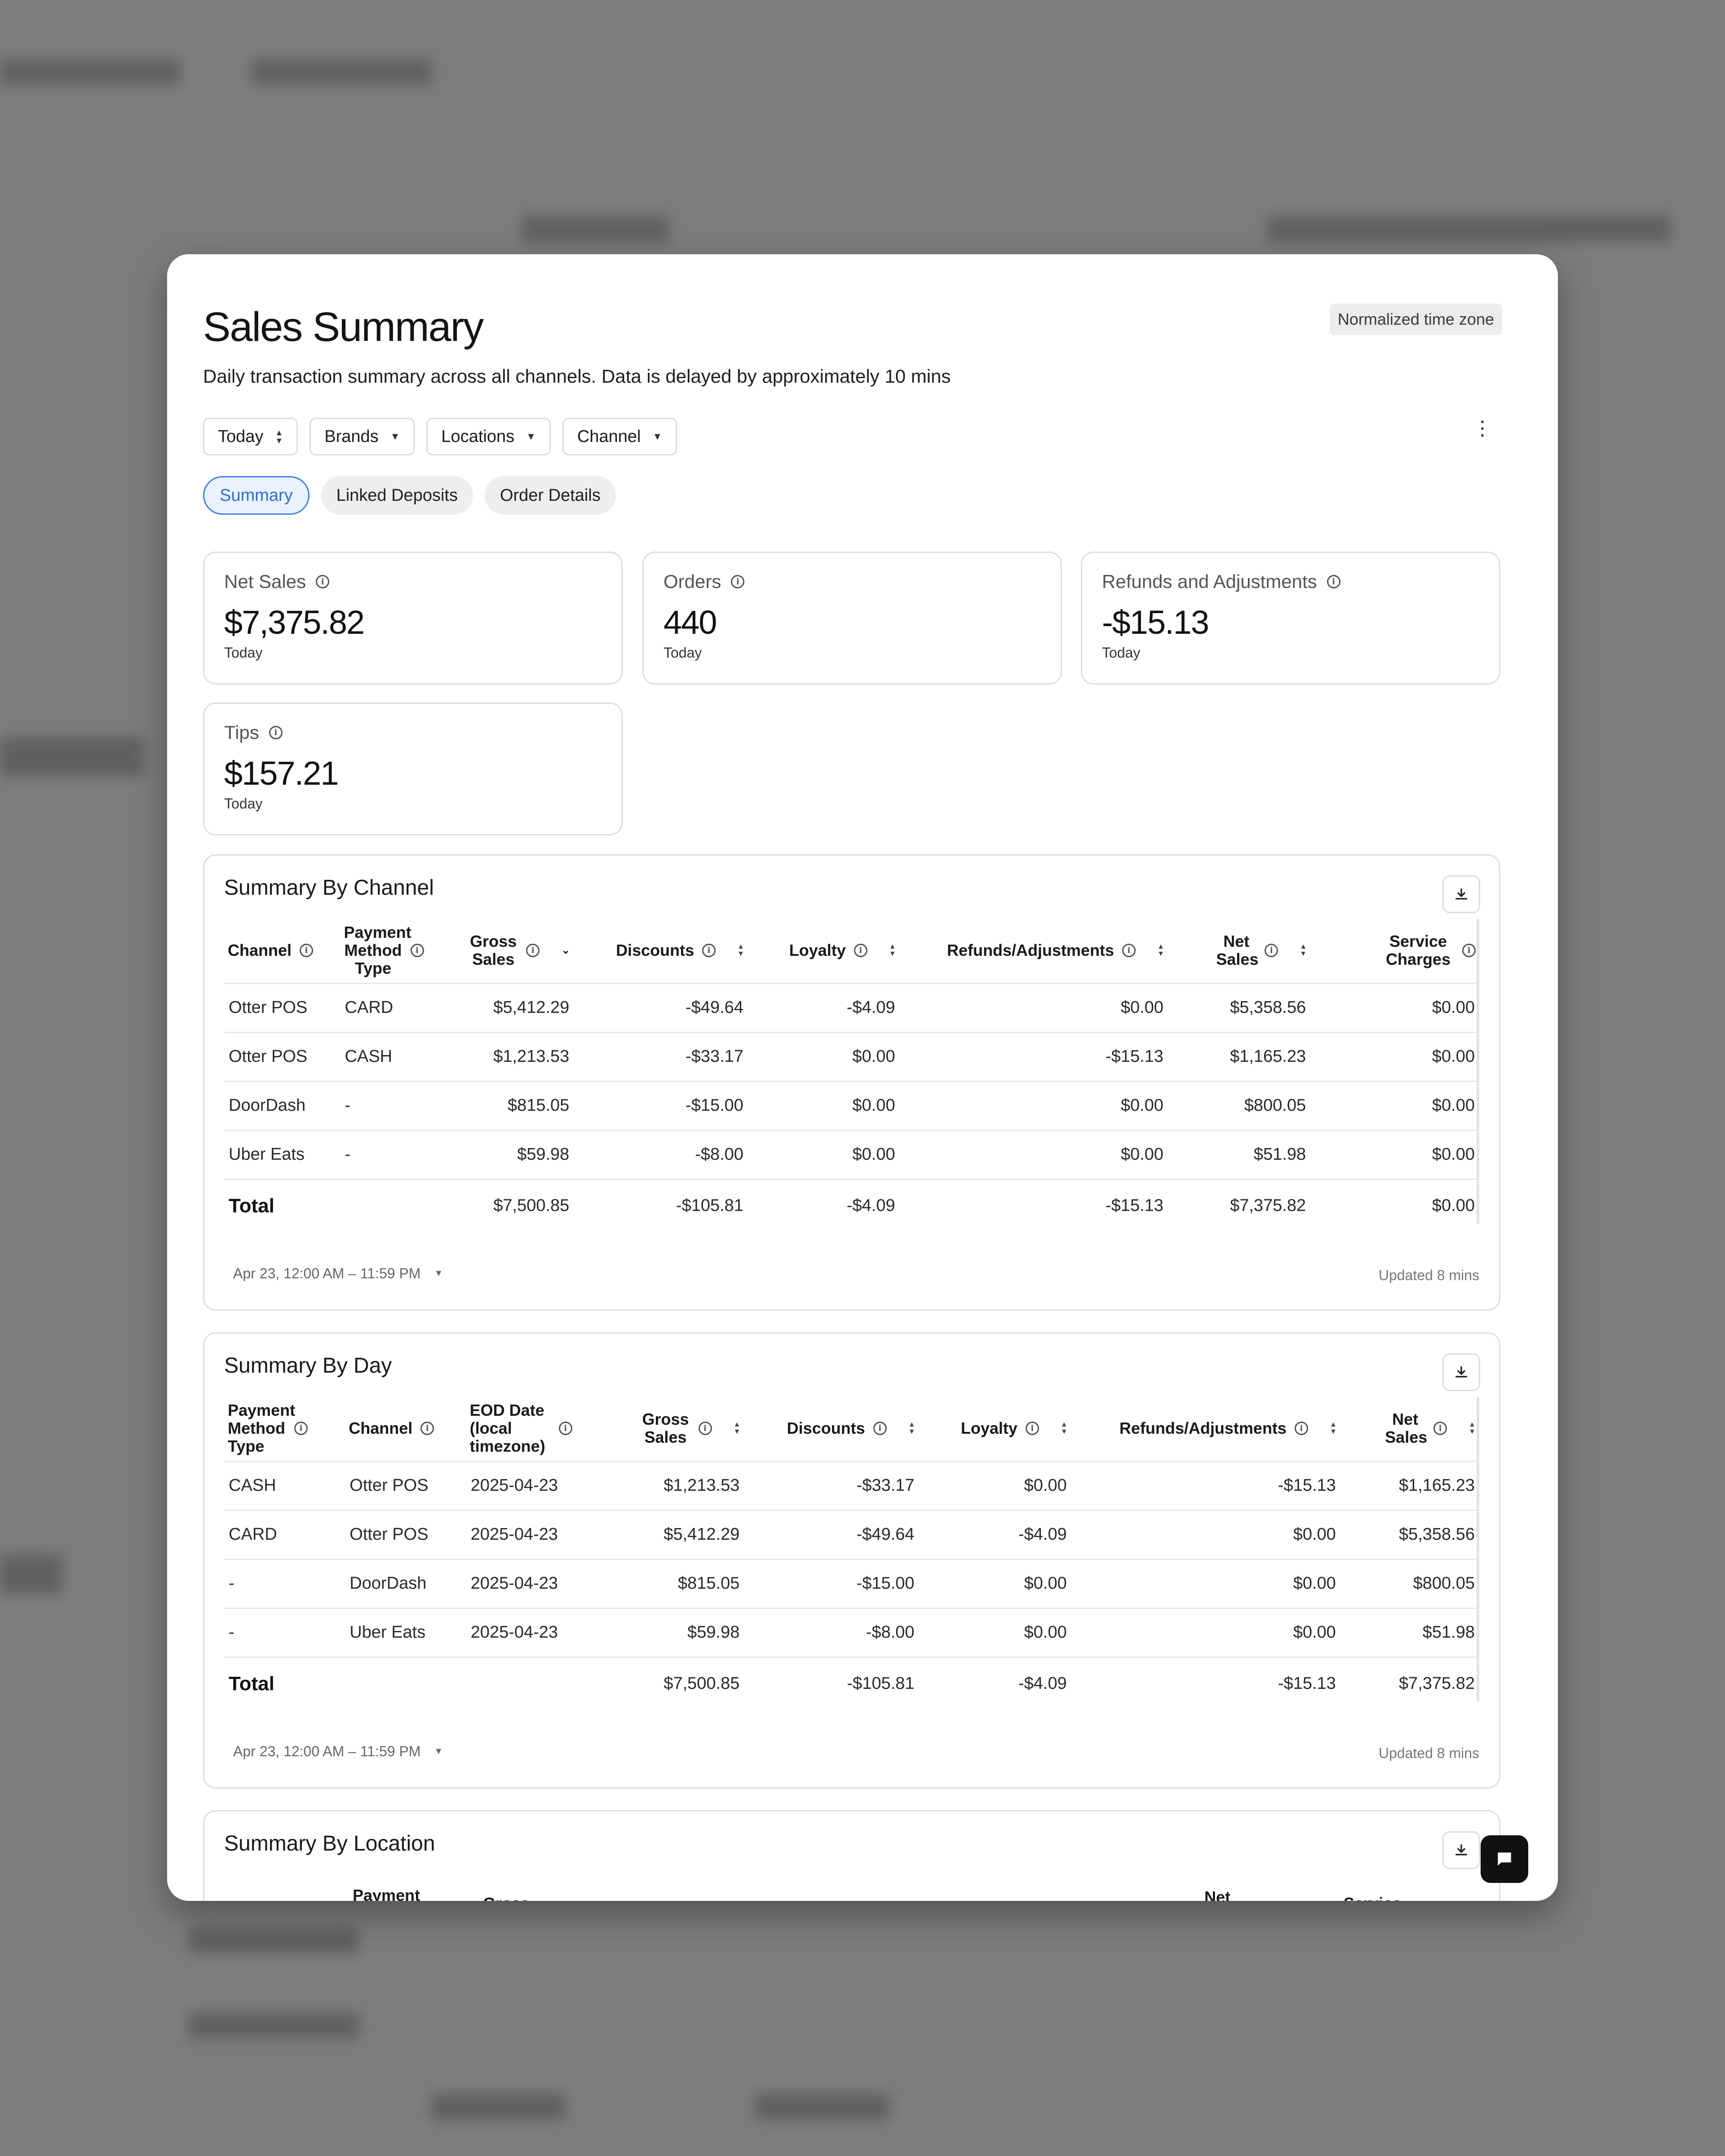  I want to click on metric-label: Refunds and Adjustments, so click(1209, 581).